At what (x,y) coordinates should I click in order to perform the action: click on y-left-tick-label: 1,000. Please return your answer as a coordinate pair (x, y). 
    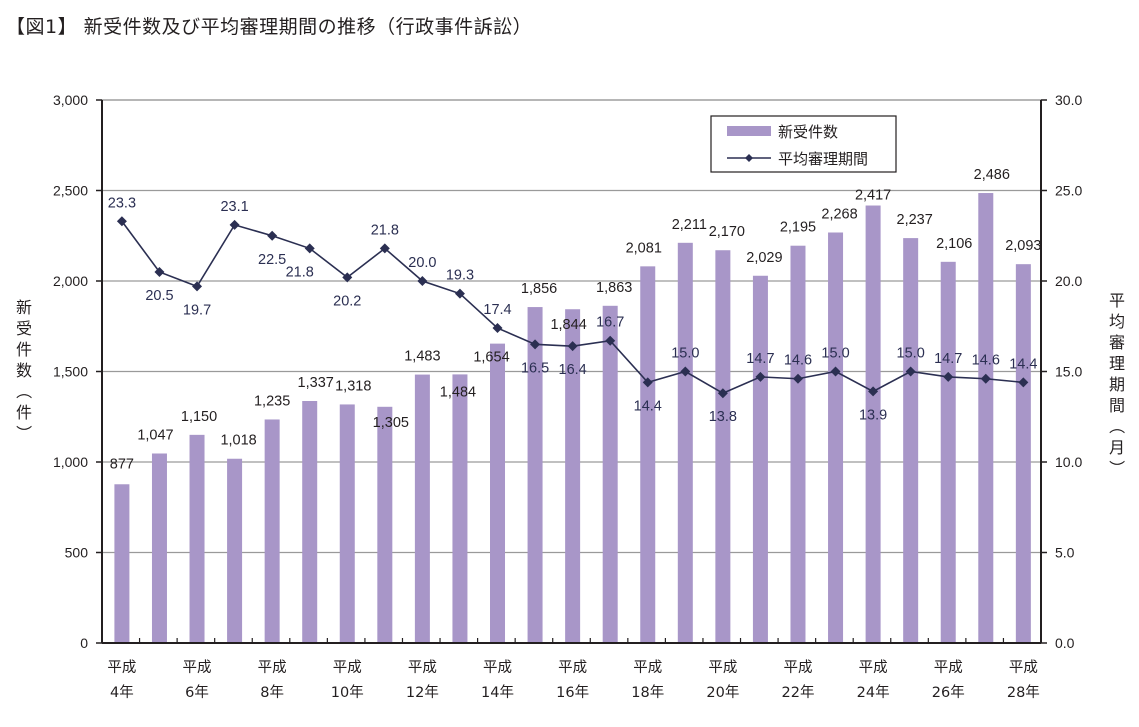
    Looking at the image, I should click on (70, 462).